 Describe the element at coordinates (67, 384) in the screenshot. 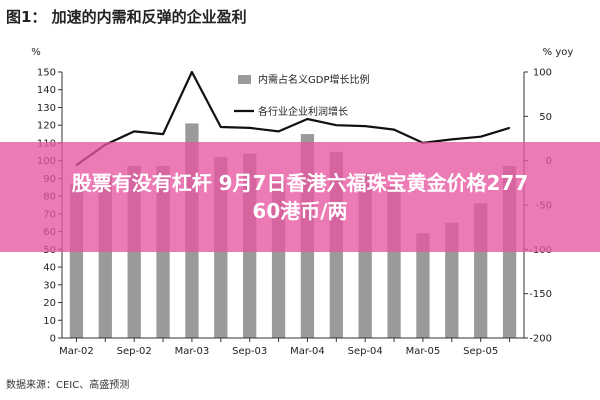

I see `source-note: 数据来源：CEIC、高盛预测` at that location.